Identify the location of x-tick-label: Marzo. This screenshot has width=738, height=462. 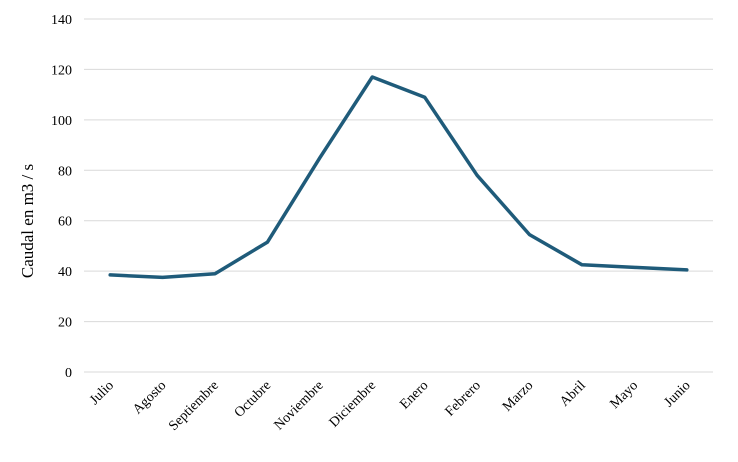
(518, 396).